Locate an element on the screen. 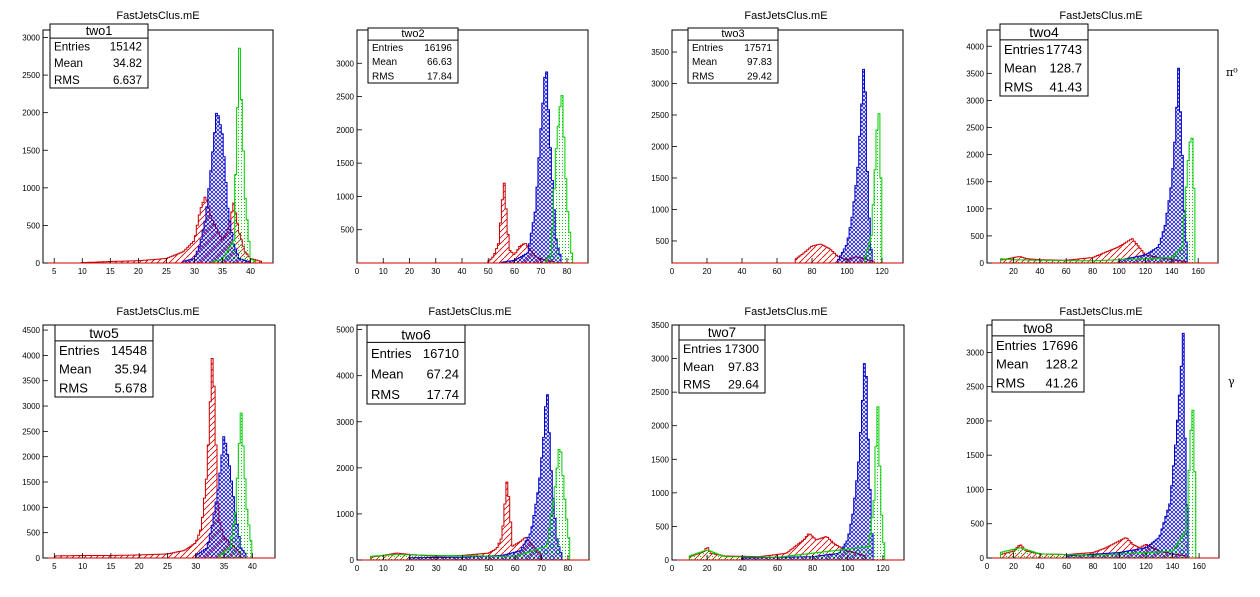  x-tick-label: 140 is located at coordinates (1173, 566).